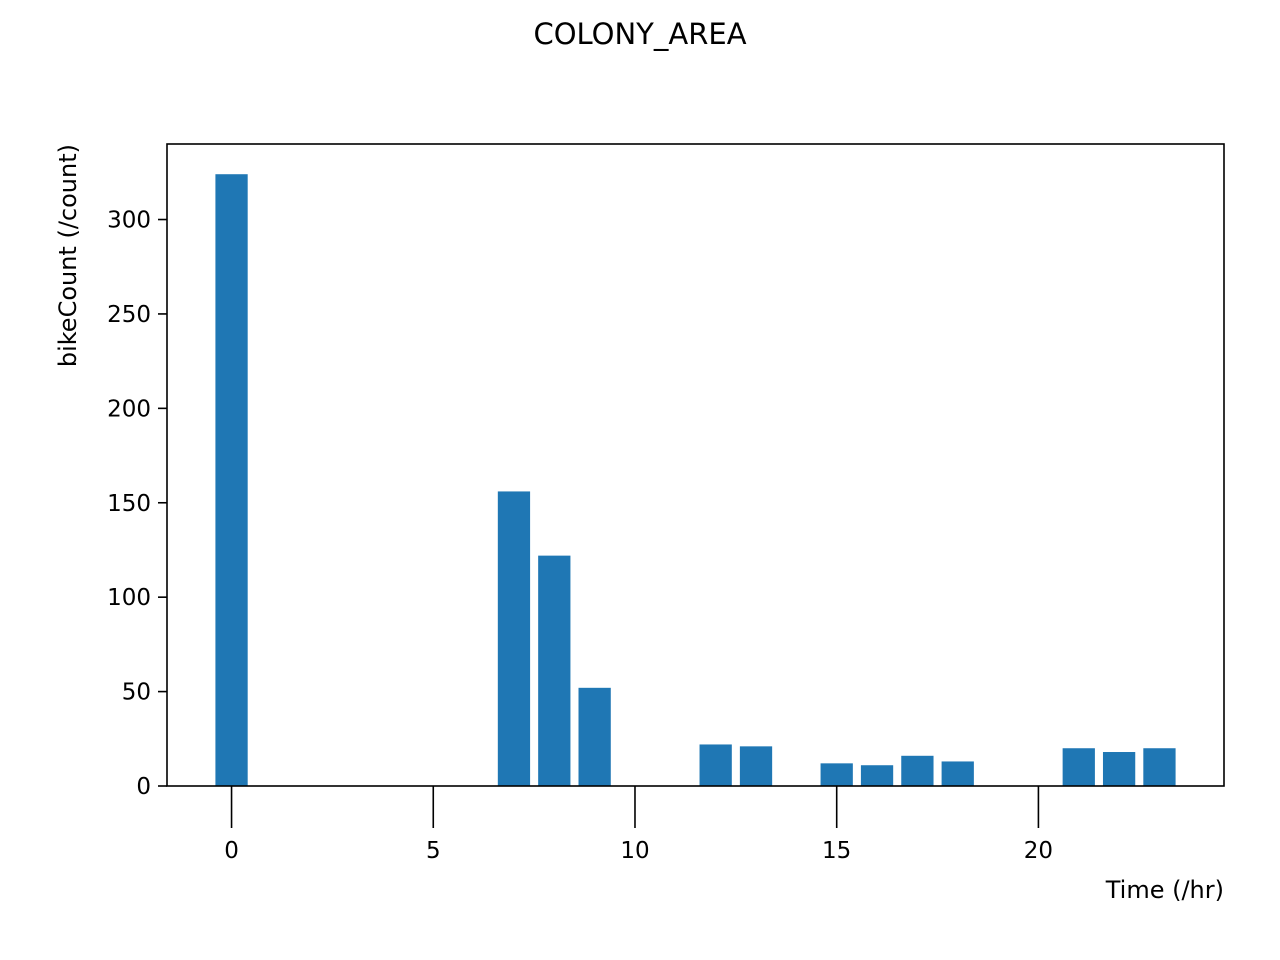 Image resolution: width=1280 pixels, height=960 pixels. I want to click on x-tick-label: 5, so click(433, 851).